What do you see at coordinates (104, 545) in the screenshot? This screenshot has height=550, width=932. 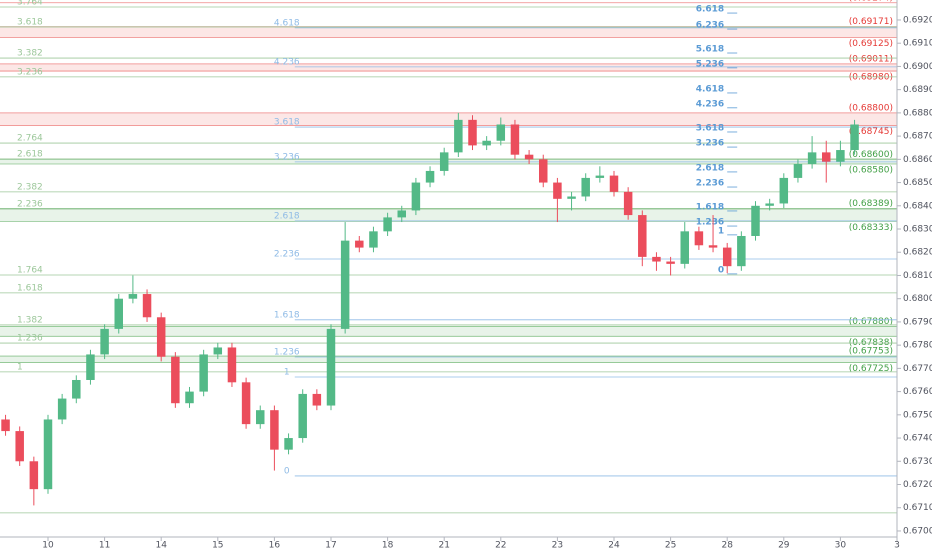 I see `x-tick-label: 11` at bounding box center [104, 545].